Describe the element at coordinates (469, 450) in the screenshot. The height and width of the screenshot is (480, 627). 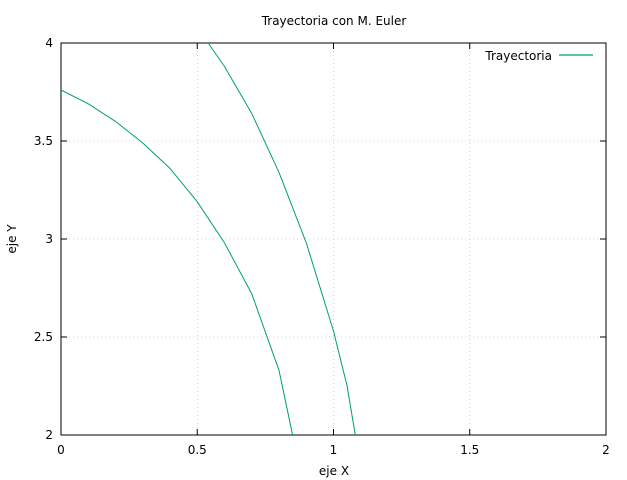
I see `x-tick-label: 1.5` at that location.